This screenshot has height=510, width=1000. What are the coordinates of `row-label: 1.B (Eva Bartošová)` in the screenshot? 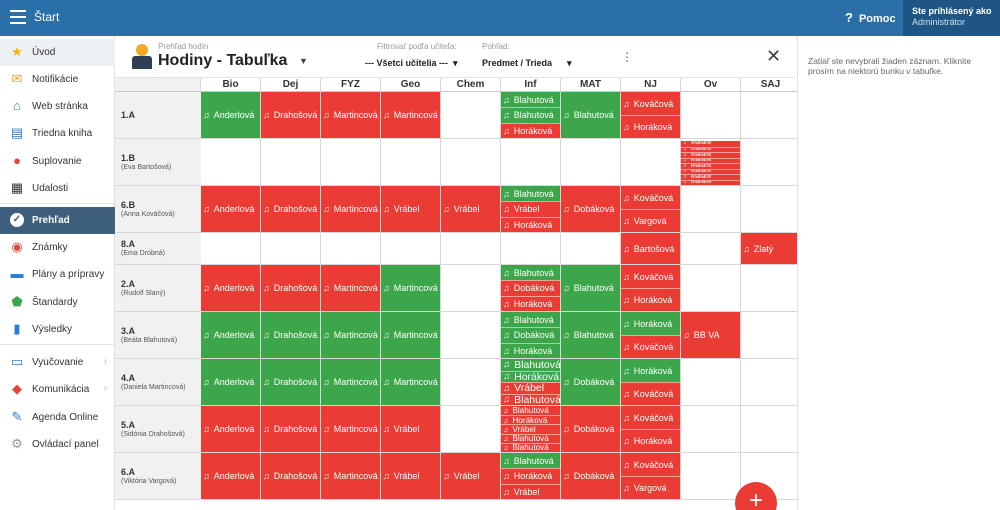 It's located at (158, 162).